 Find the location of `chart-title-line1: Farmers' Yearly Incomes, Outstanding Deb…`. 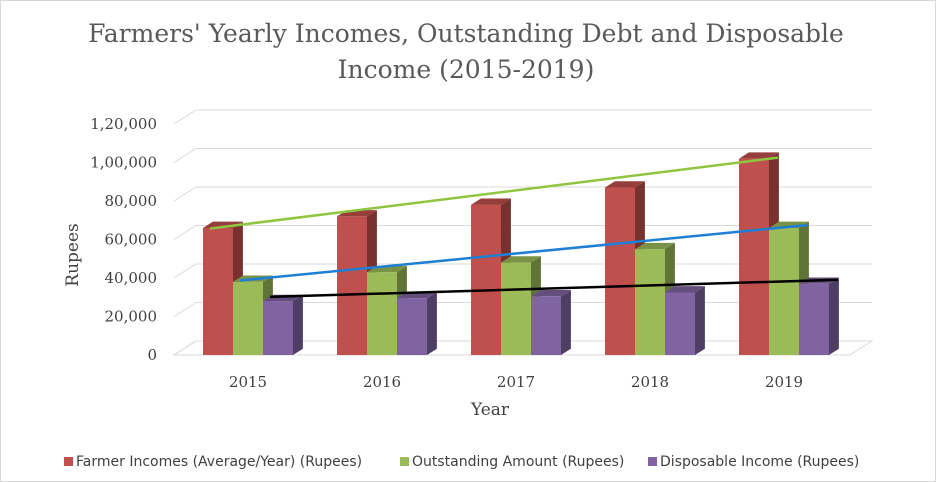

chart-title-line1: Farmers' Yearly Incomes, Outstanding Deb… is located at coordinates (466, 33).